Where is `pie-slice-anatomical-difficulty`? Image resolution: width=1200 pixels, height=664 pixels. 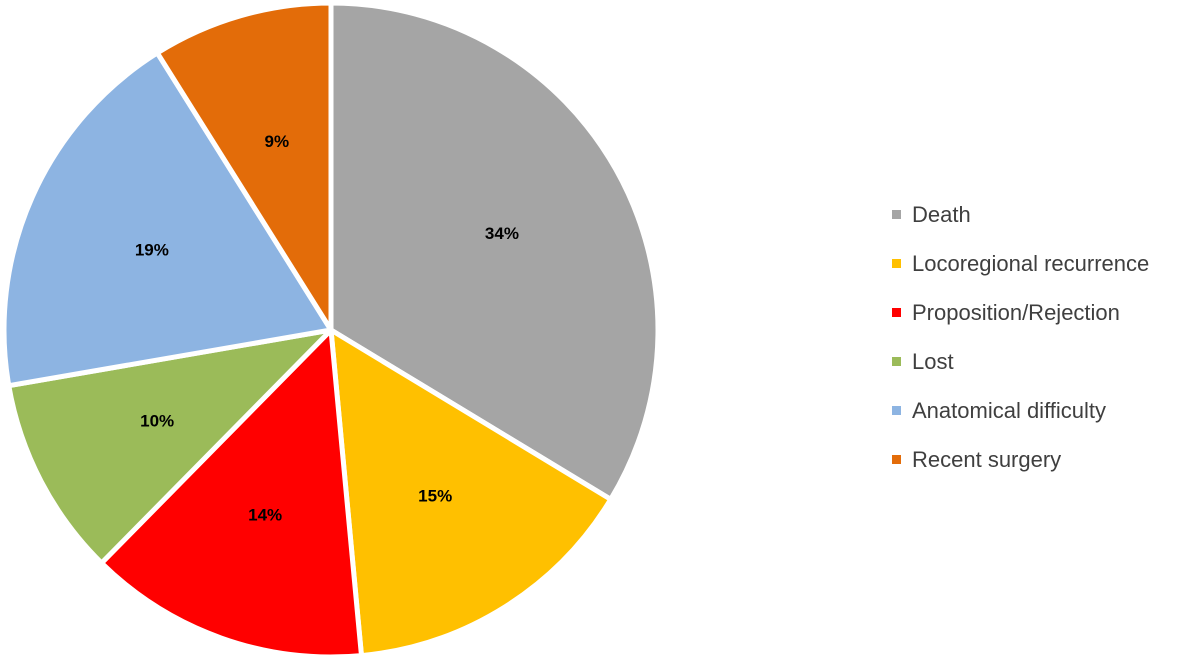
pie-slice-anatomical-difficulty is located at coordinates (167, 219).